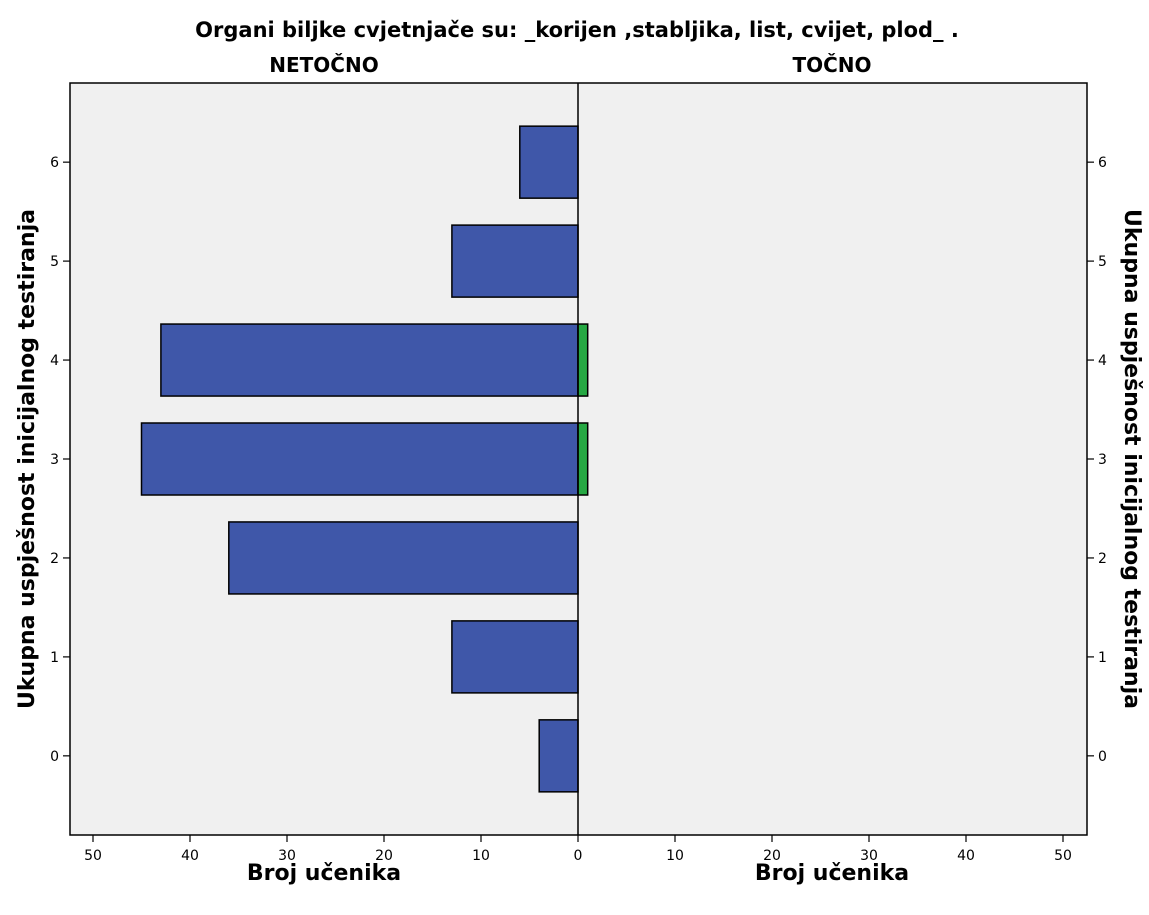 This screenshot has width=1149, height=915. I want to click on y-axis-label-left: Ukupna uspješnost inicijalnog testiranja, so click(27, 459).